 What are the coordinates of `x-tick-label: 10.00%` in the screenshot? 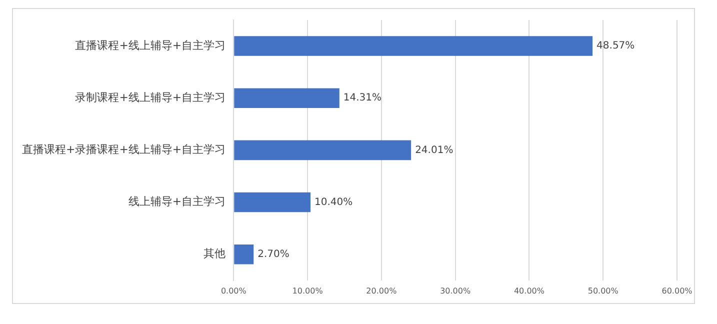 It's located at (308, 291).